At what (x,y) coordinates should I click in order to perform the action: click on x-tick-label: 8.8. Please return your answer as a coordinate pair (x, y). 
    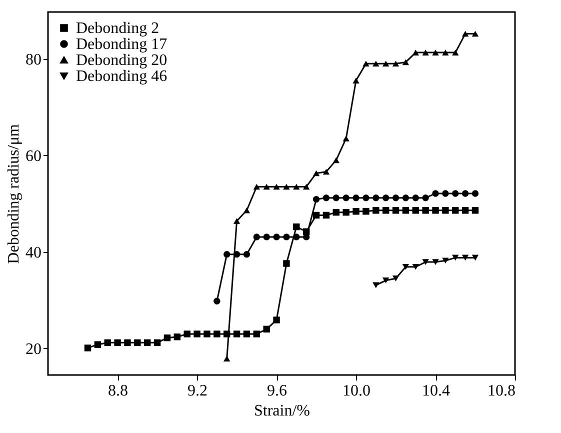
    Looking at the image, I should click on (118, 391).